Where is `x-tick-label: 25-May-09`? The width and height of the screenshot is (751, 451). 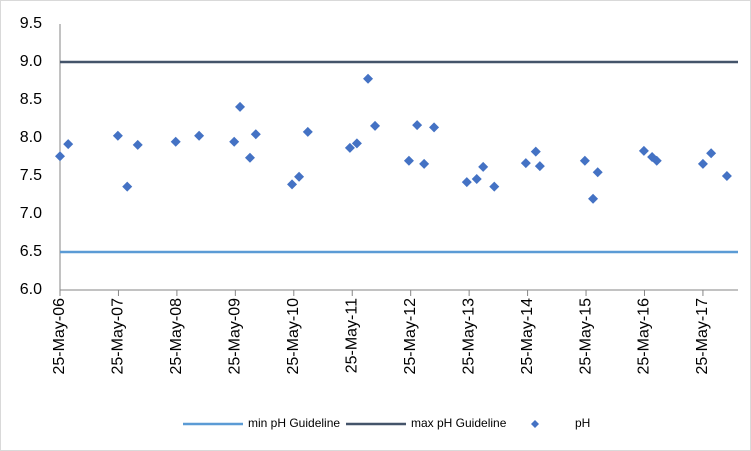 x-tick-label: 25-May-09 is located at coordinates (235, 336).